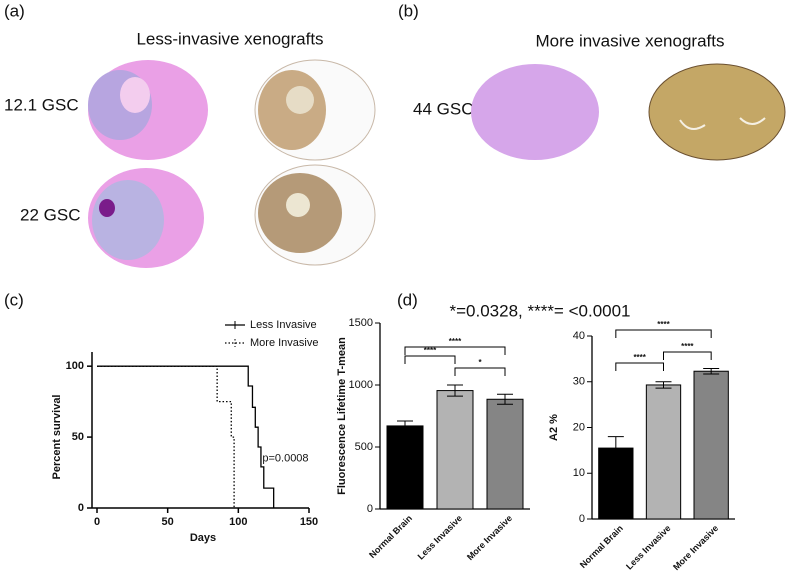  What do you see at coordinates (78, 437) in the screenshot?
I see `y-tick-label: 50` at bounding box center [78, 437].